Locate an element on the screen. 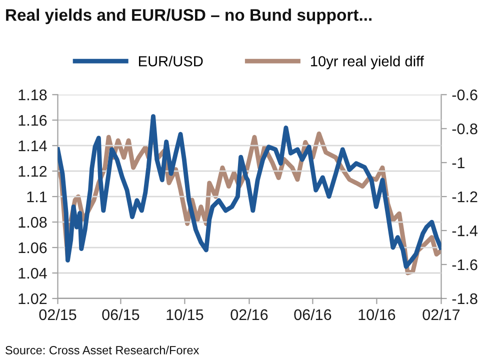 This screenshot has width=498, height=364. y-tick-label: 1.02 is located at coordinates (32, 298).